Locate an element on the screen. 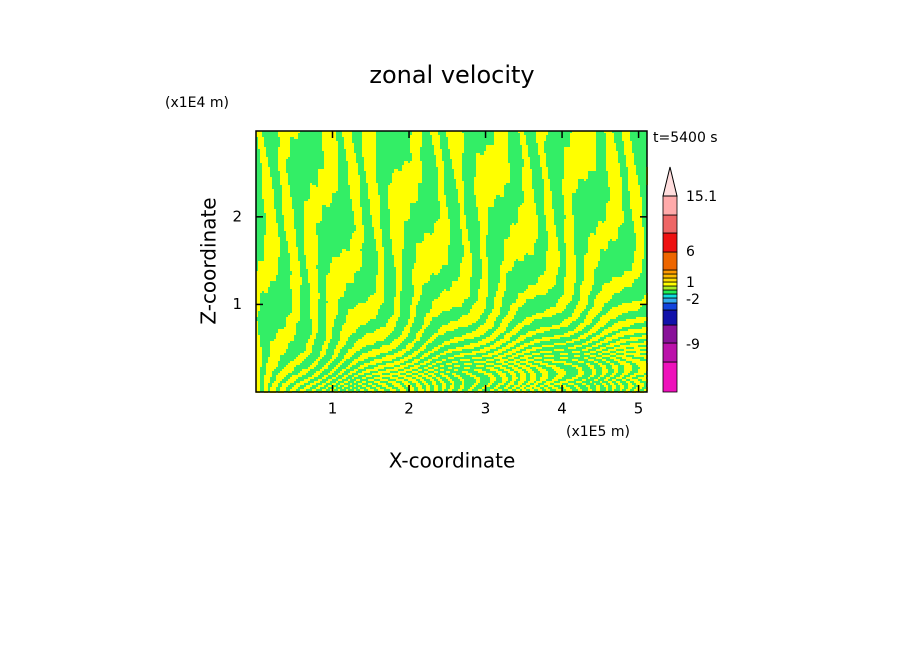 The image size is (904, 654). y-tick-label: 2 is located at coordinates (237, 216).